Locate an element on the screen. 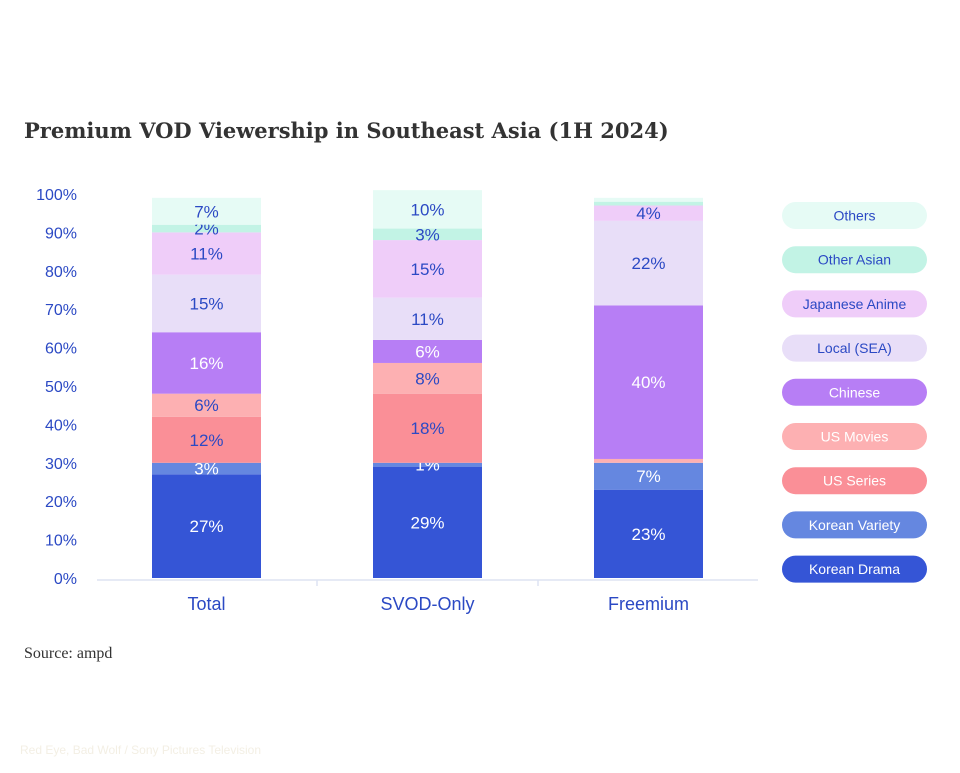 The height and width of the screenshot is (773, 960). data-label-freemium-chinese: 40% is located at coordinates (648, 382).